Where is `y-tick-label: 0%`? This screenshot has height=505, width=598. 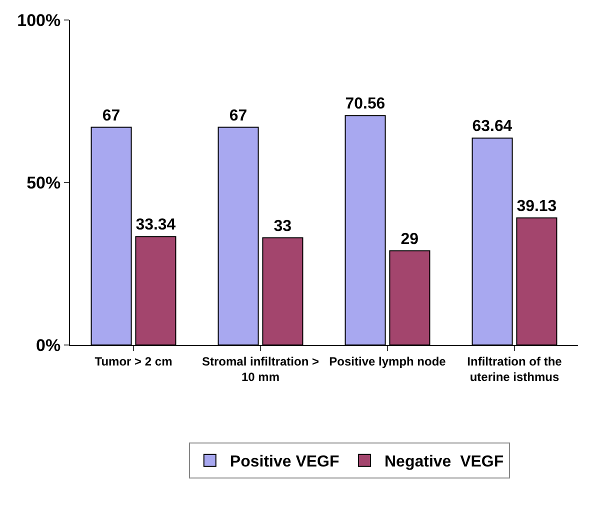
y-tick-label: 0% is located at coordinates (48, 345).